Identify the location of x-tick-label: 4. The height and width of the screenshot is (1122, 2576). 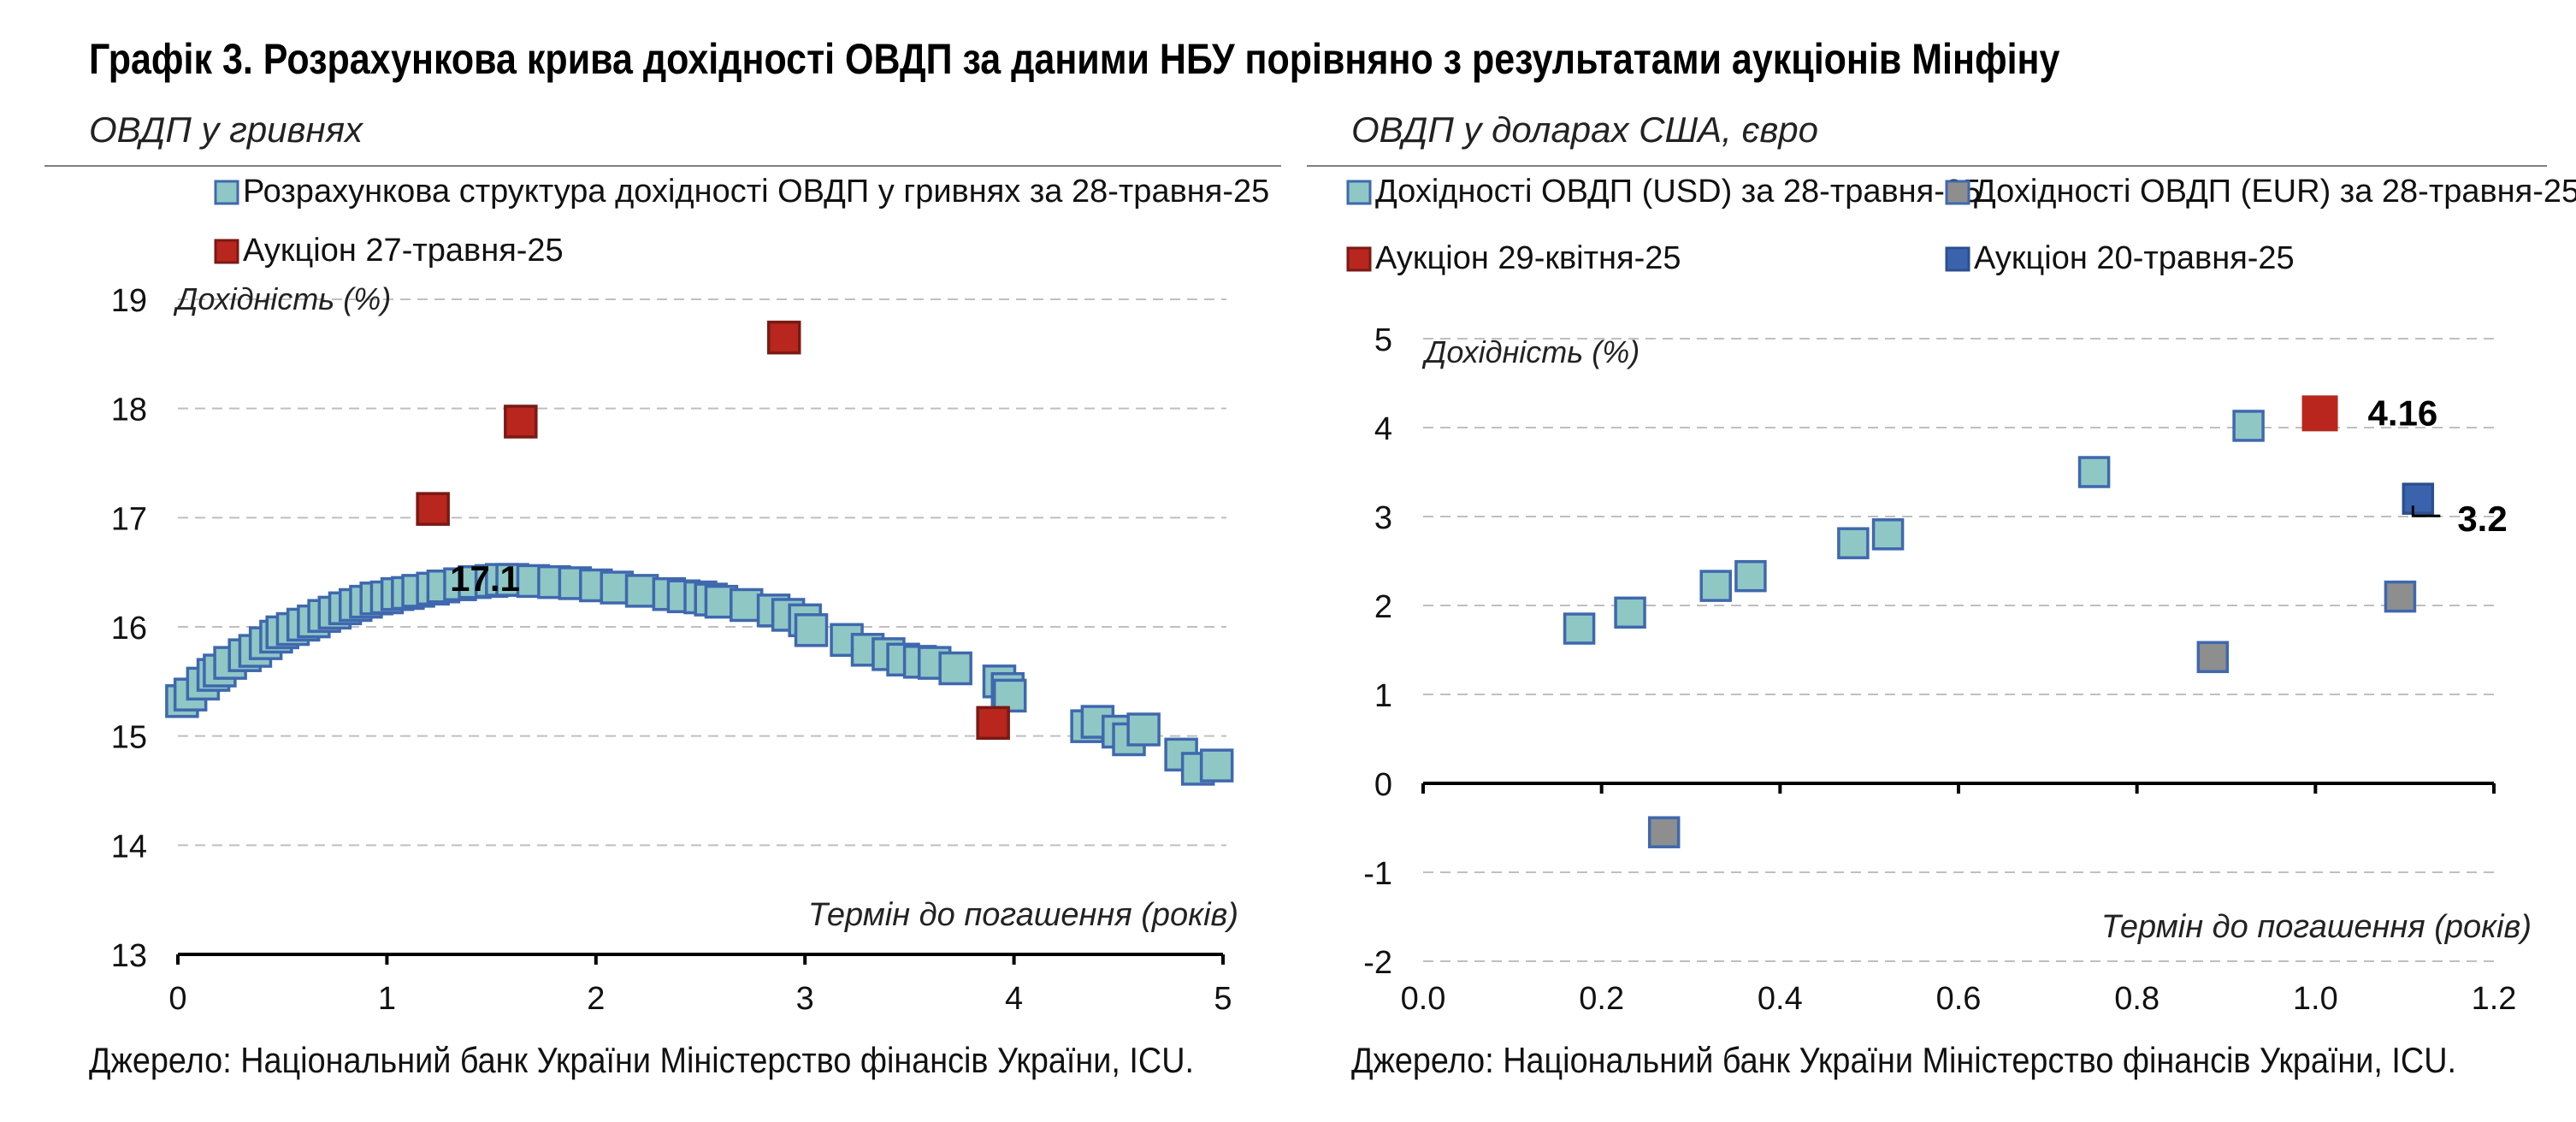
(1014, 999).